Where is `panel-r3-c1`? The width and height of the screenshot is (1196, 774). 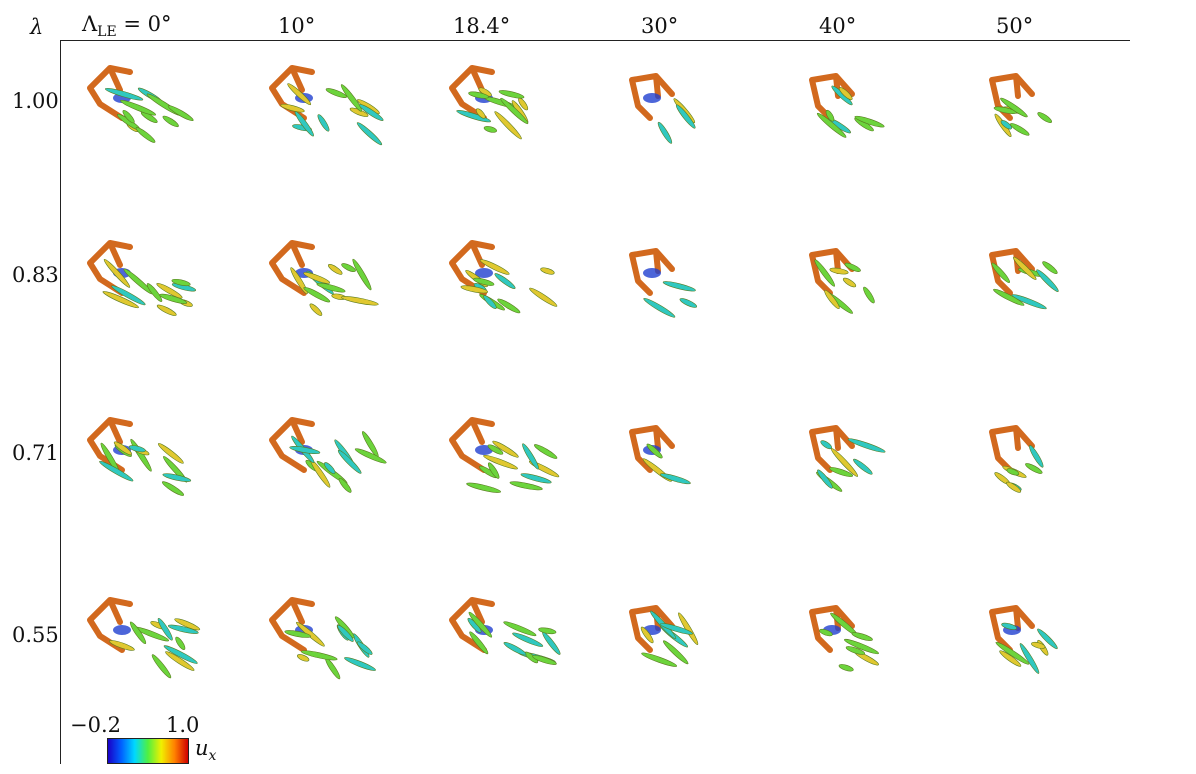
panel-r3-c1 is located at coordinates (322, 638).